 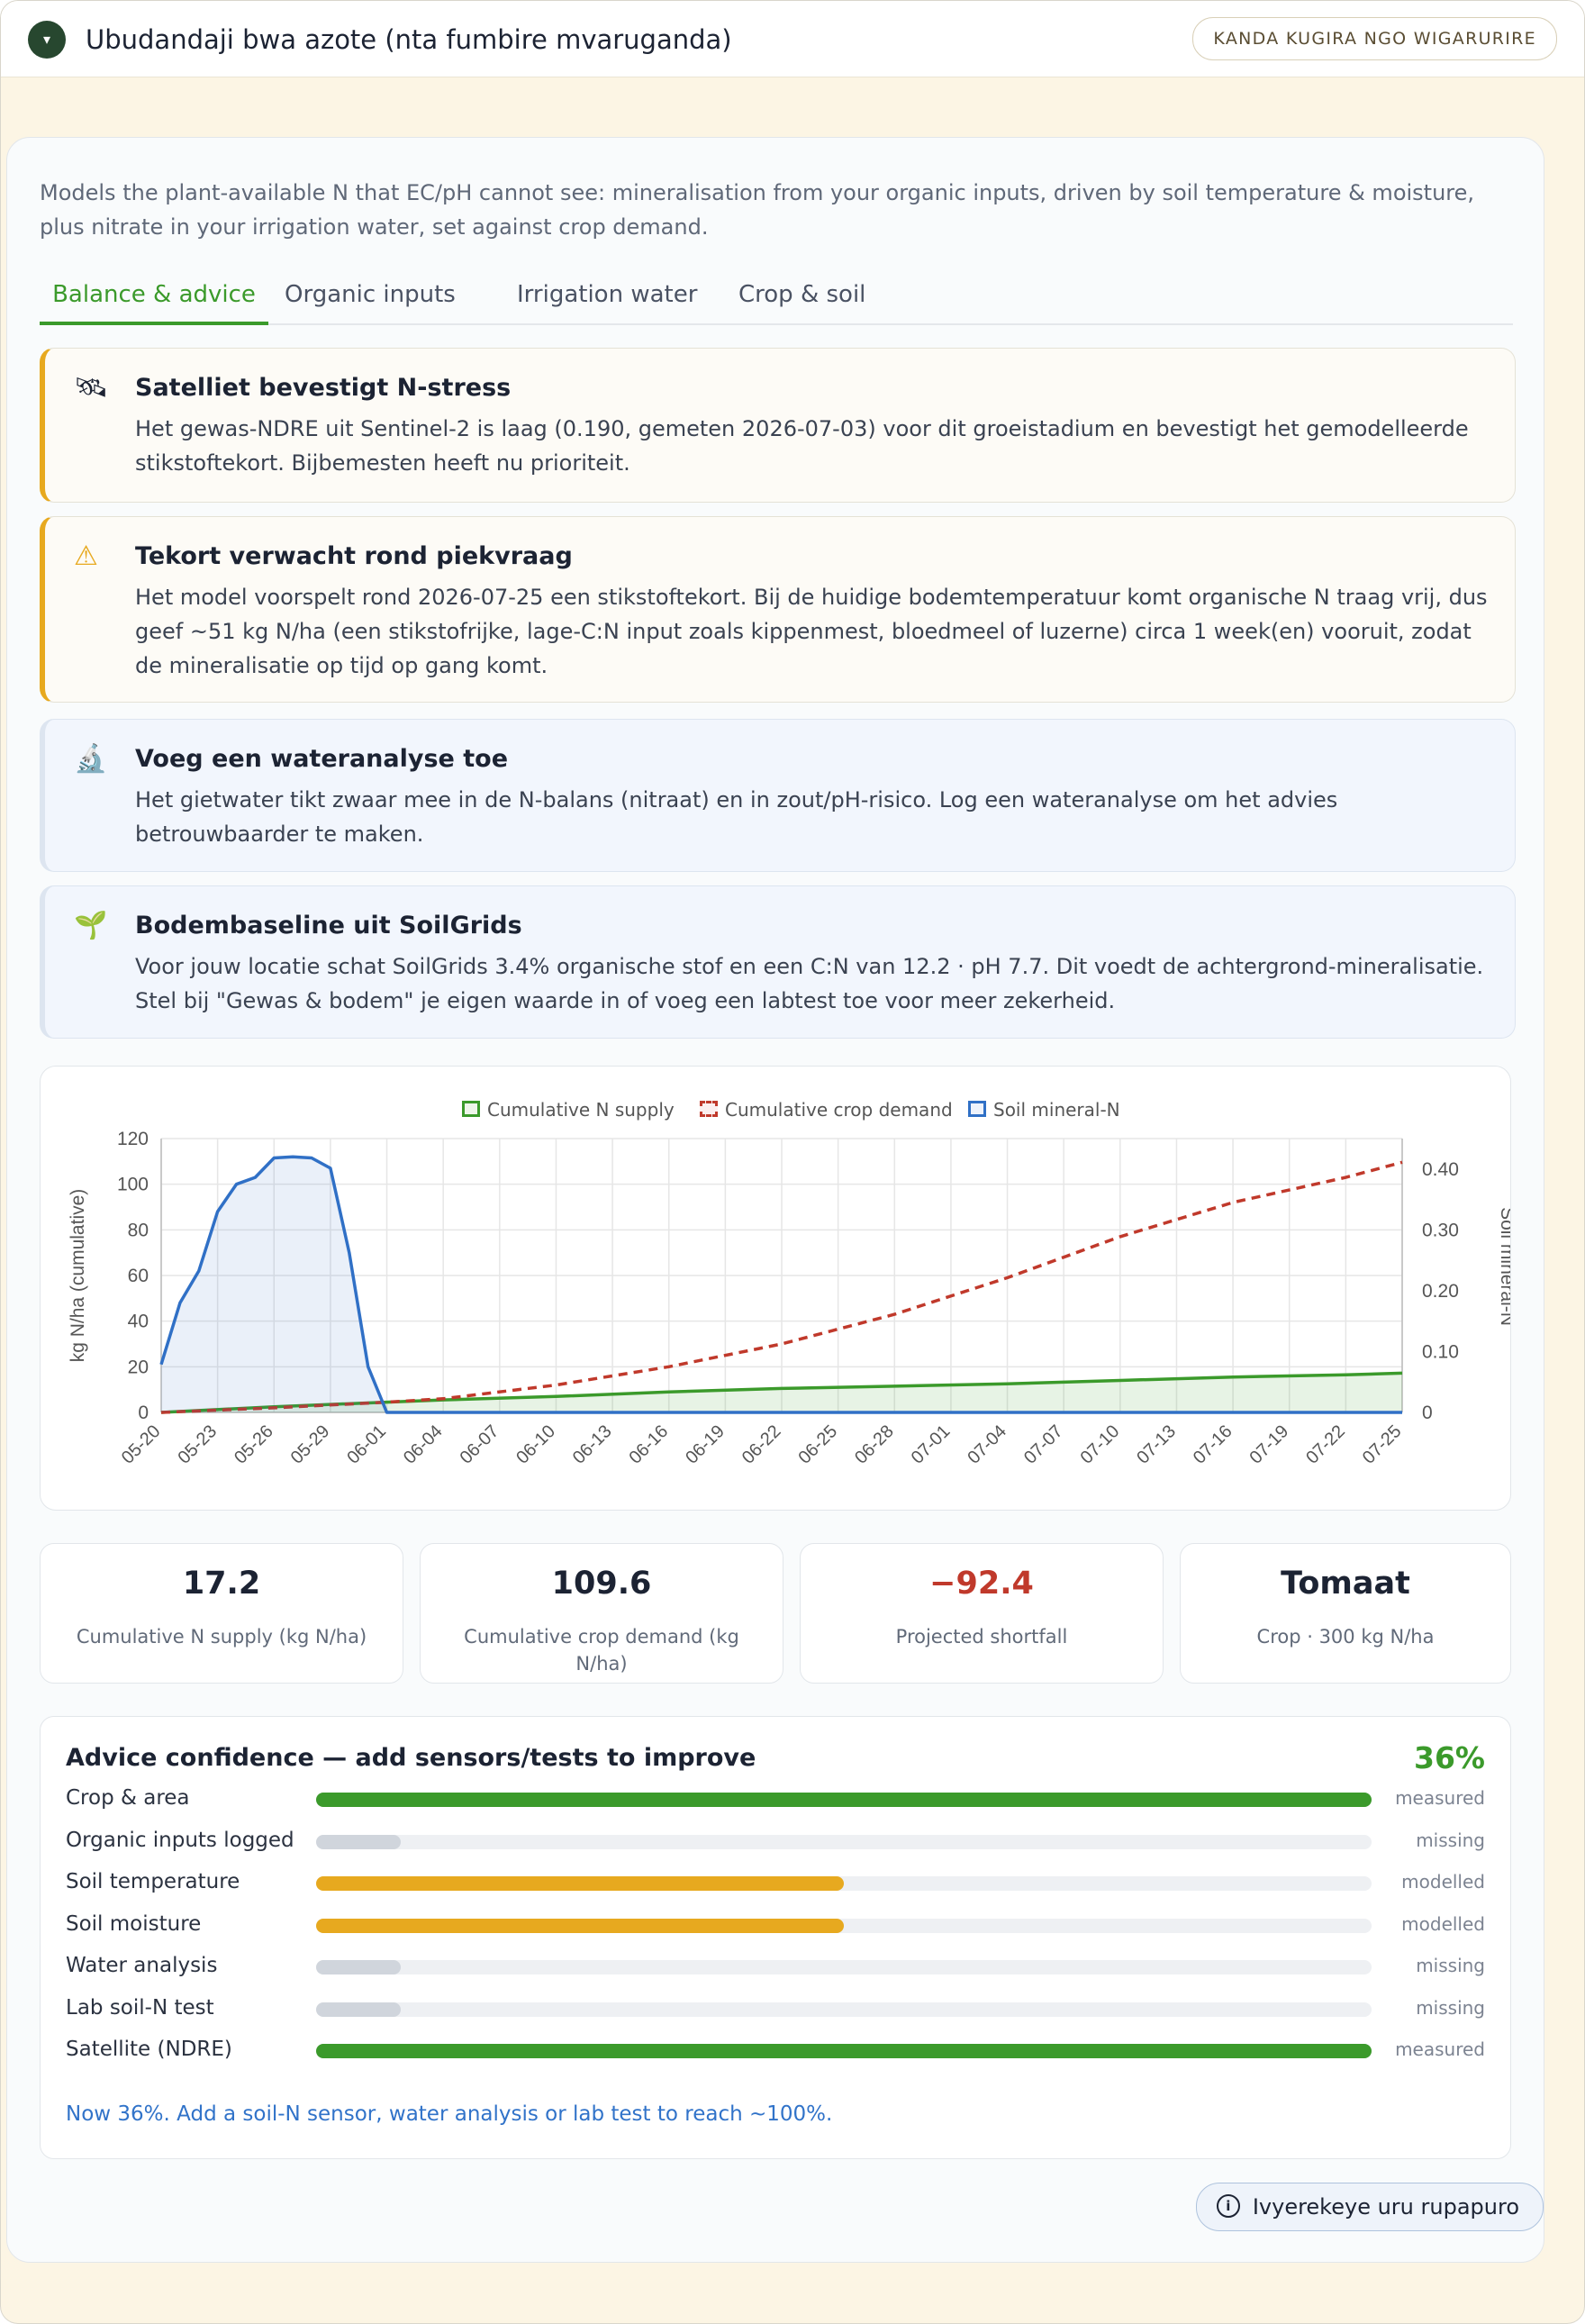 I want to click on confidence-row-label: Crop & area, so click(x=128, y=1798).